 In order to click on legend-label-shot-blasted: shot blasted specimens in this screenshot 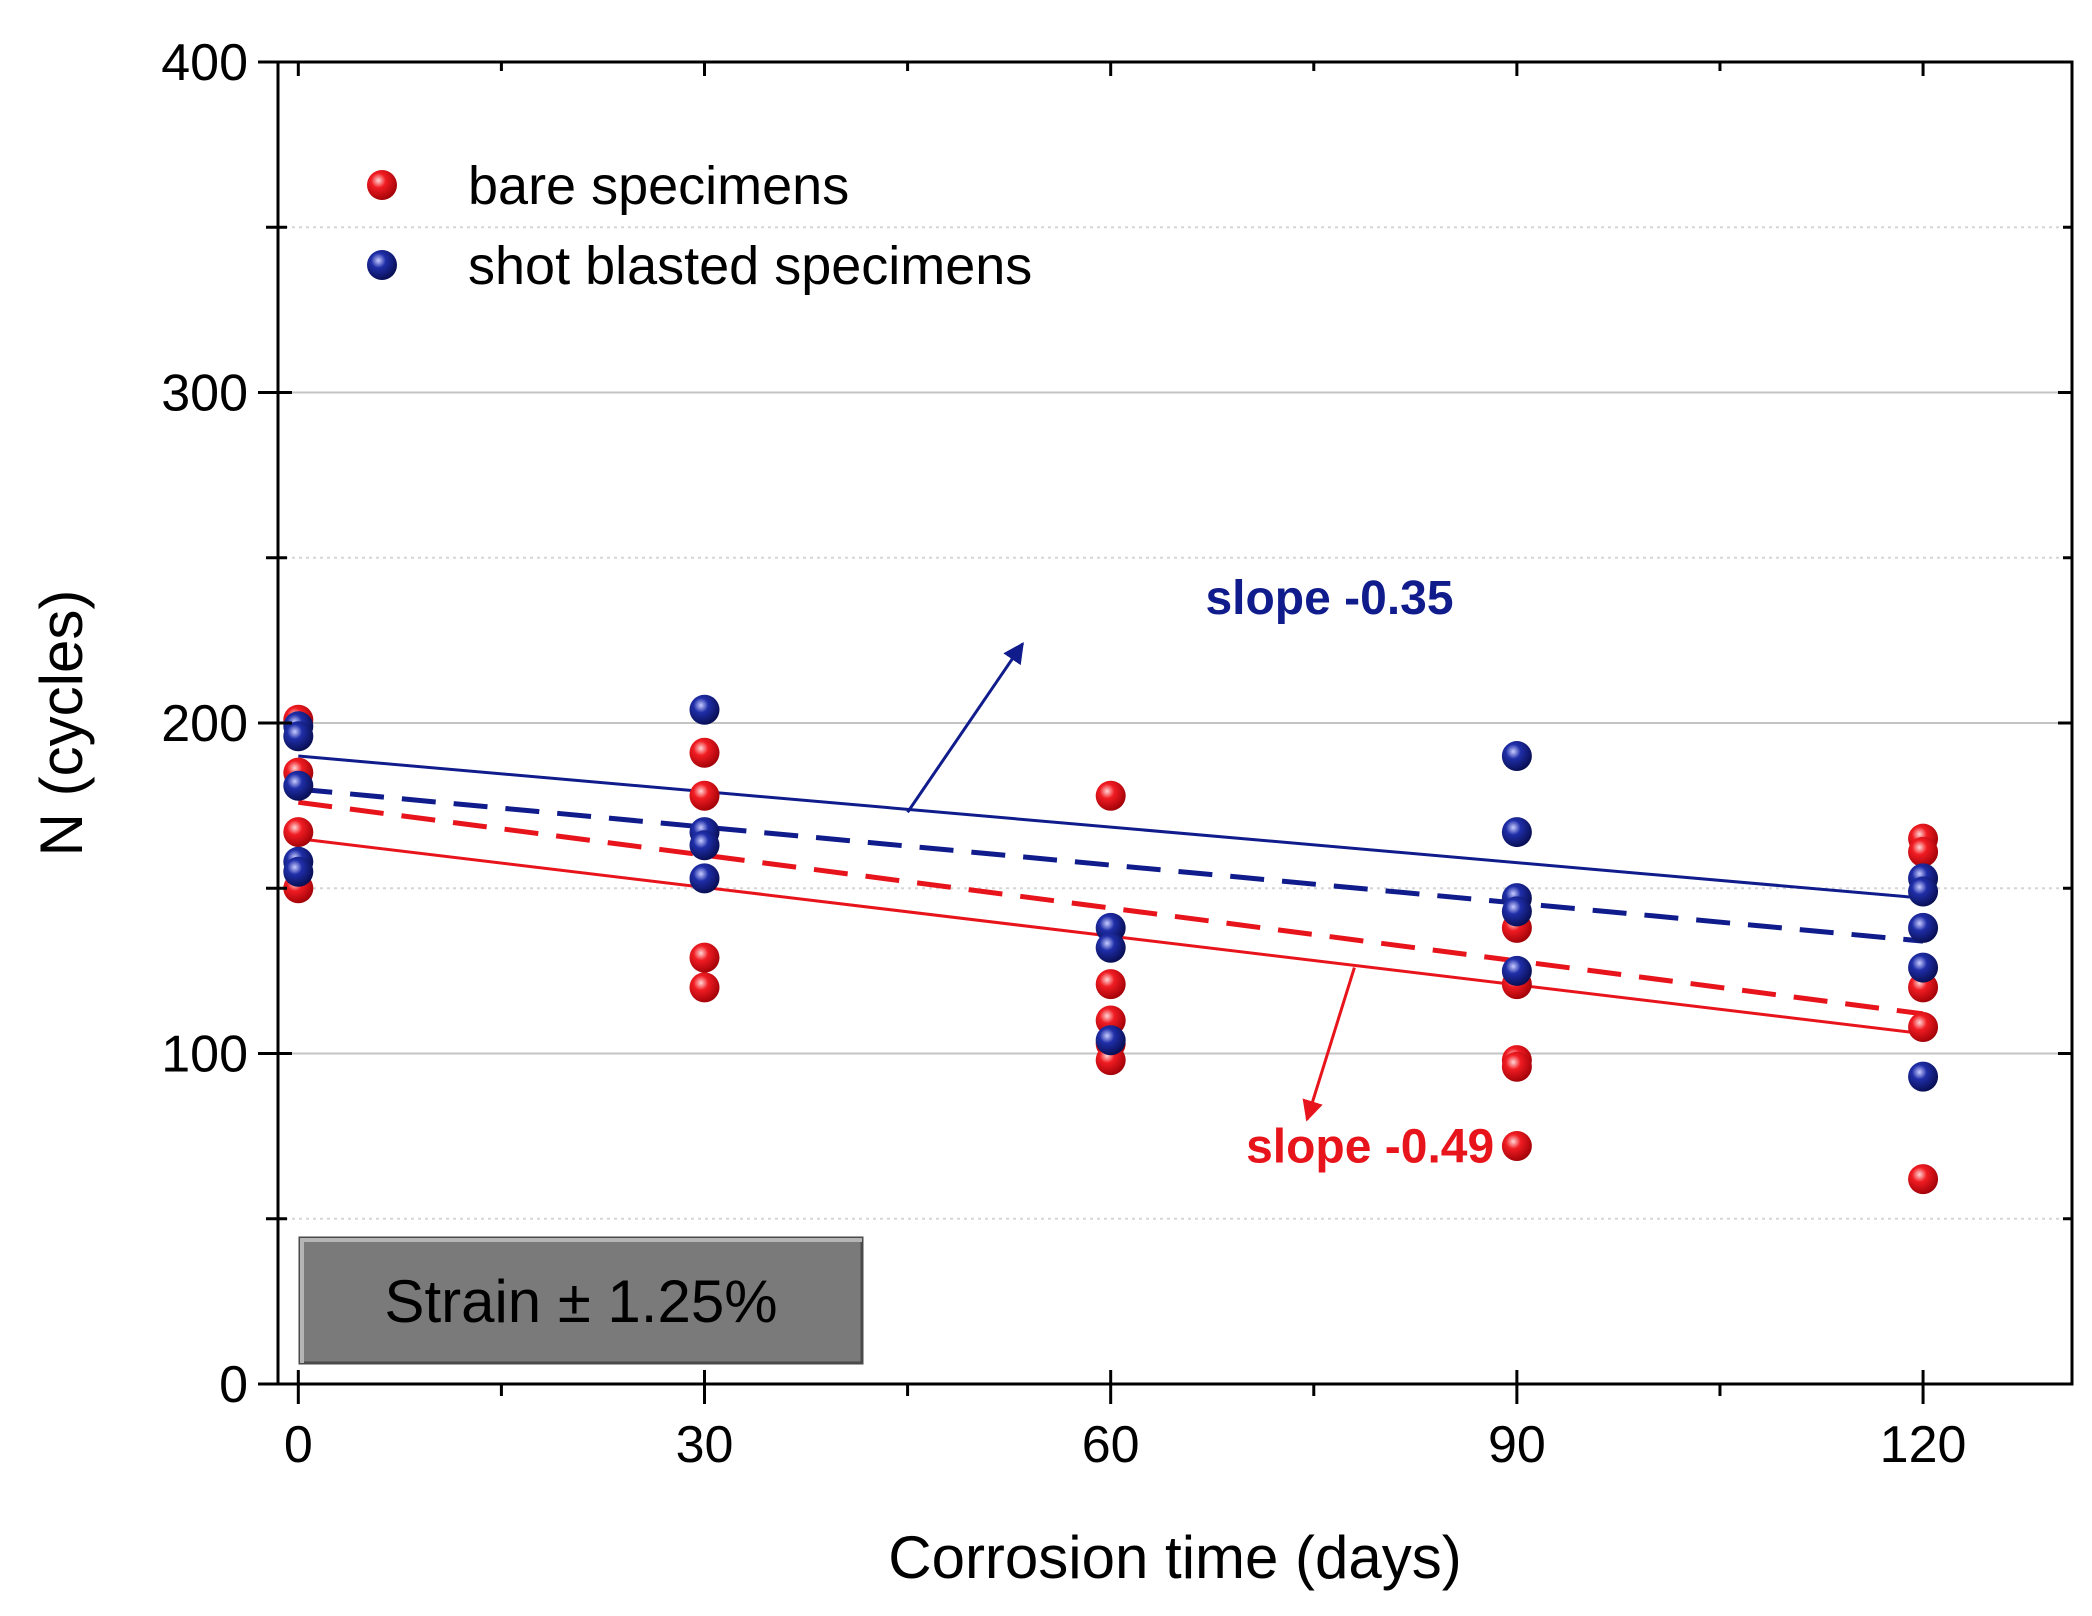, I will do `click(750, 266)`.